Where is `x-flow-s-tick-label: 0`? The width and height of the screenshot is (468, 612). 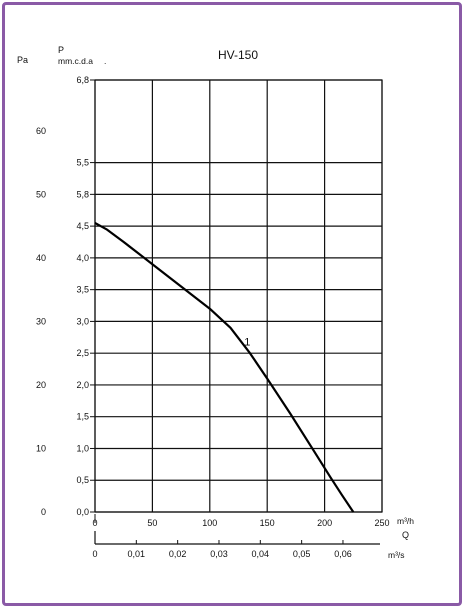 x-flow-s-tick-label: 0 is located at coordinates (94, 554).